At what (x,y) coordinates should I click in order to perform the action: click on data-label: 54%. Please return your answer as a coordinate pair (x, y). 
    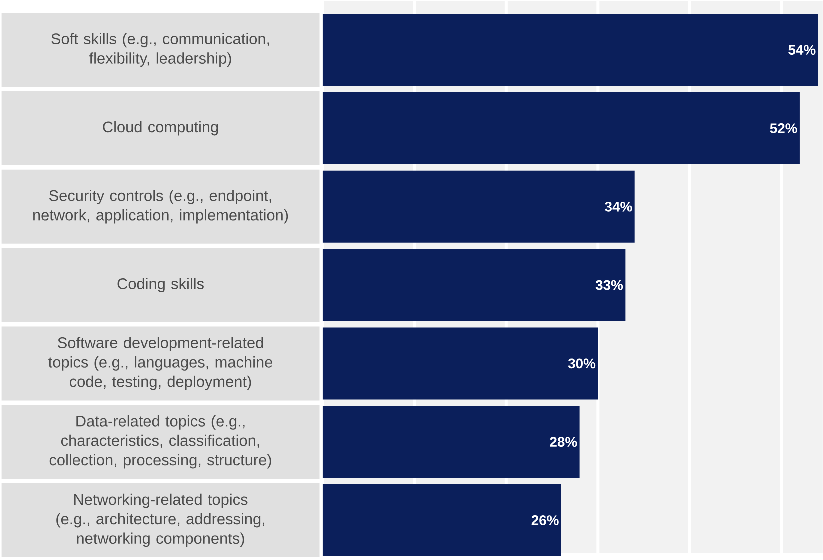
    Looking at the image, I should click on (802, 50).